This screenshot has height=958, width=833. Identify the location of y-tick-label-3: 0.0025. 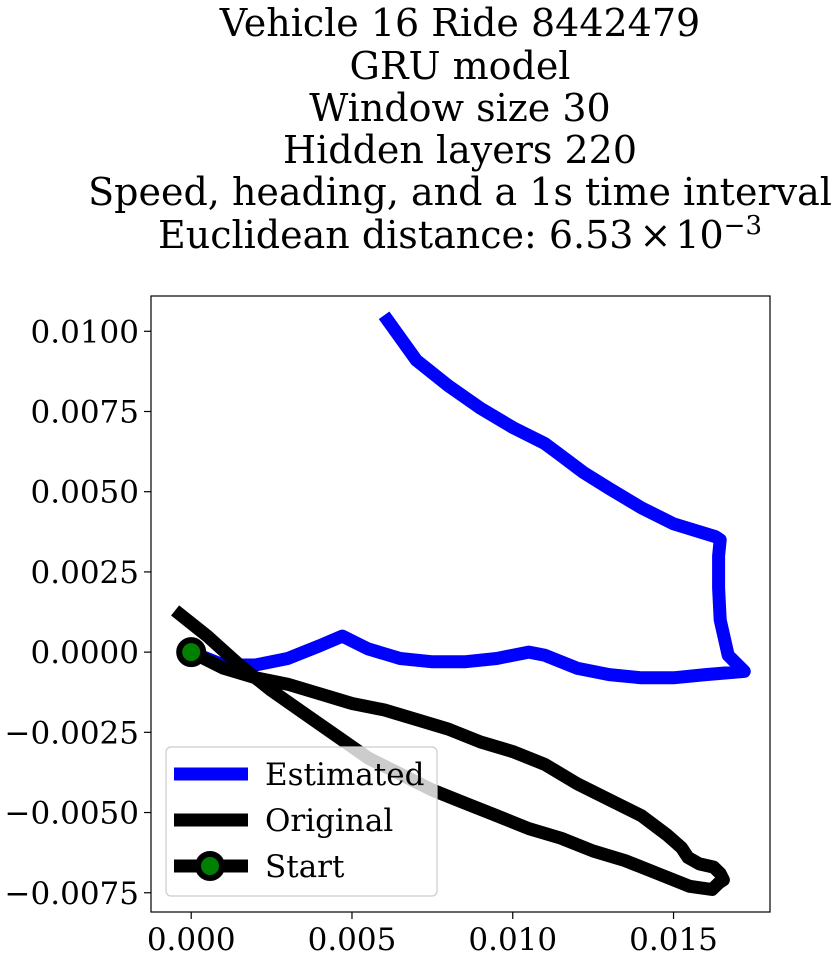
(85, 573).